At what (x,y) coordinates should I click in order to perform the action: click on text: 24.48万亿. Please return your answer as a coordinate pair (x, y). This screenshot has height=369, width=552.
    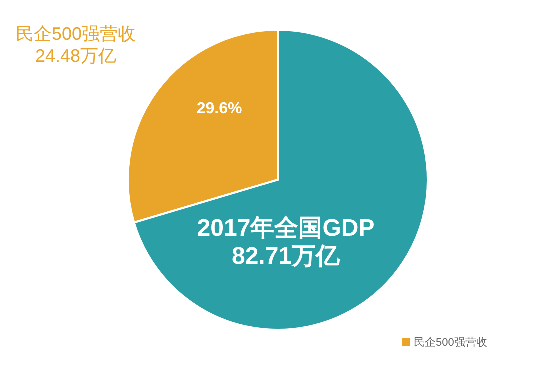
    Looking at the image, I should click on (76, 56).